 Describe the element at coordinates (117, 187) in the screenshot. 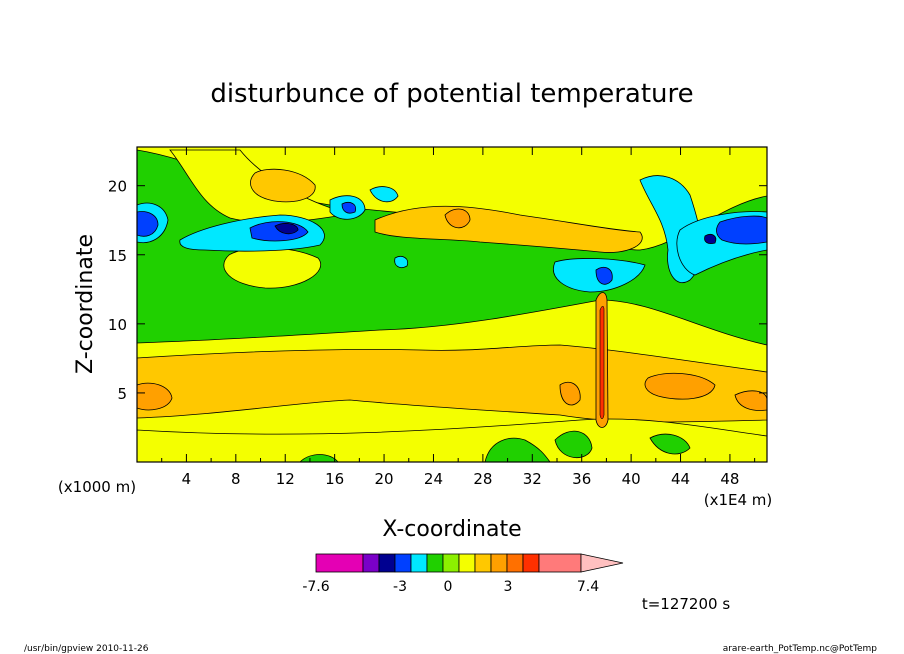

I see `y-tick-label: 20` at that location.